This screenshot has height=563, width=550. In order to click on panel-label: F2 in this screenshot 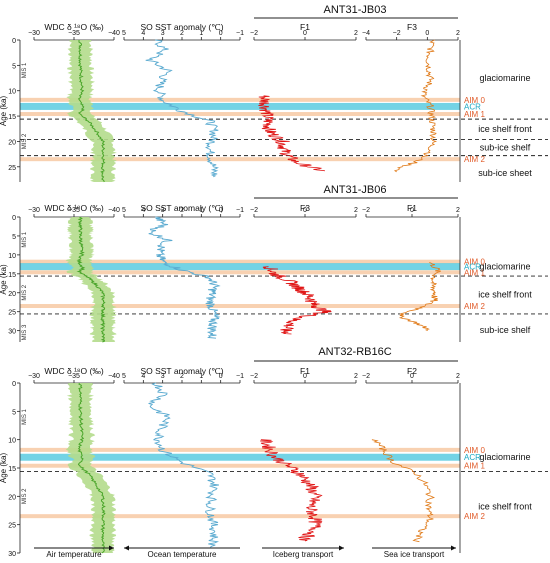, I will do `click(412, 371)`.